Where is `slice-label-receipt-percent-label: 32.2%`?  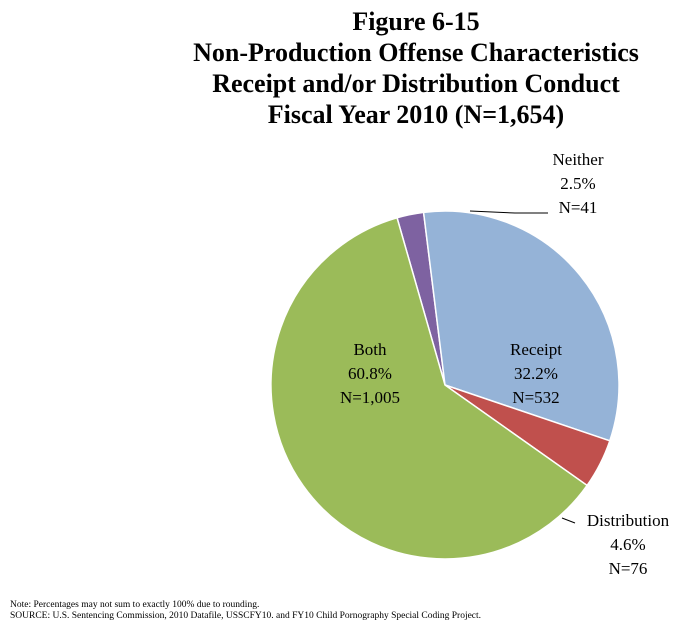 slice-label-receipt-percent-label: 32.2% is located at coordinates (536, 373).